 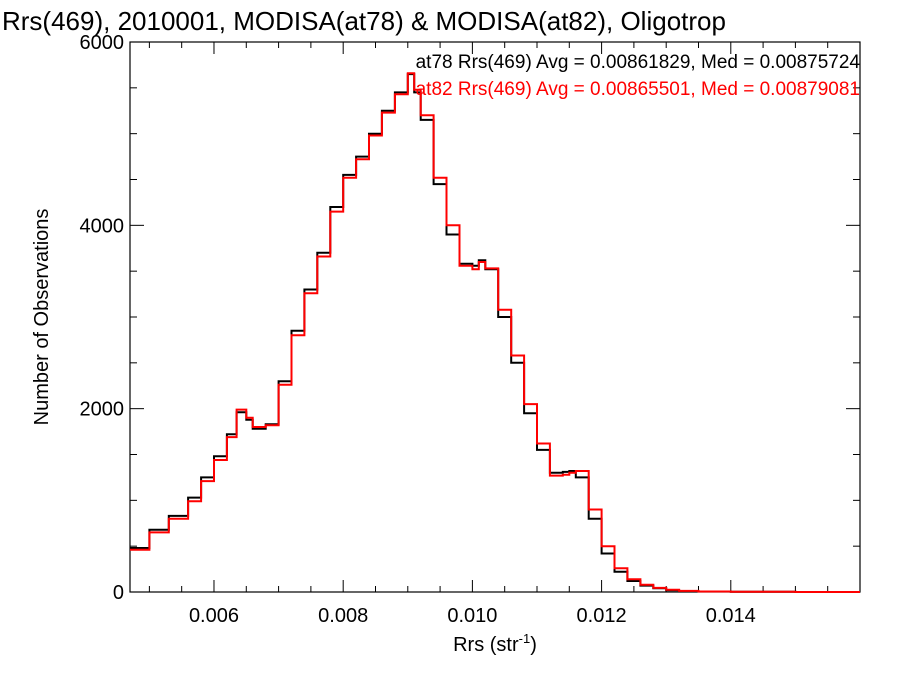 What do you see at coordinates (42, 317) in the screenshot?
I see `y-axis-label: Number of Observations` at bounding box center [42, 317].